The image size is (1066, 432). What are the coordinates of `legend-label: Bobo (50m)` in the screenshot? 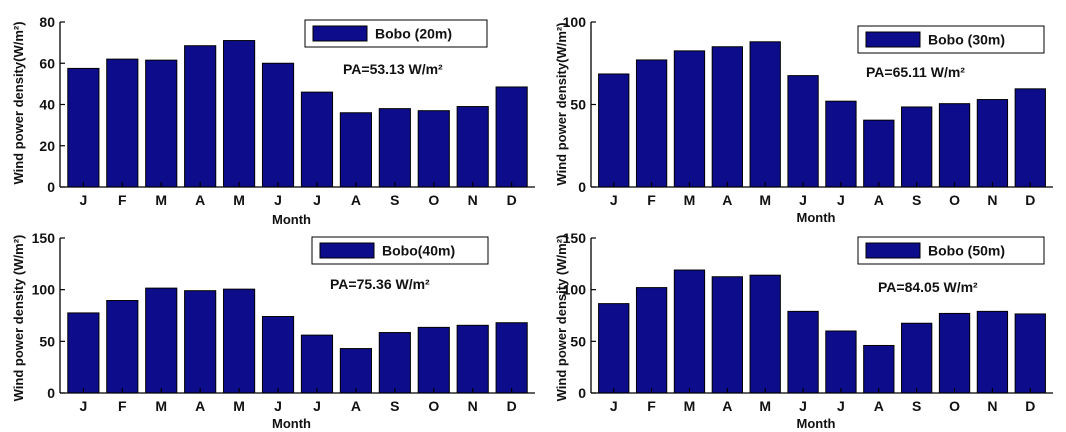 It's located at (966, 251).